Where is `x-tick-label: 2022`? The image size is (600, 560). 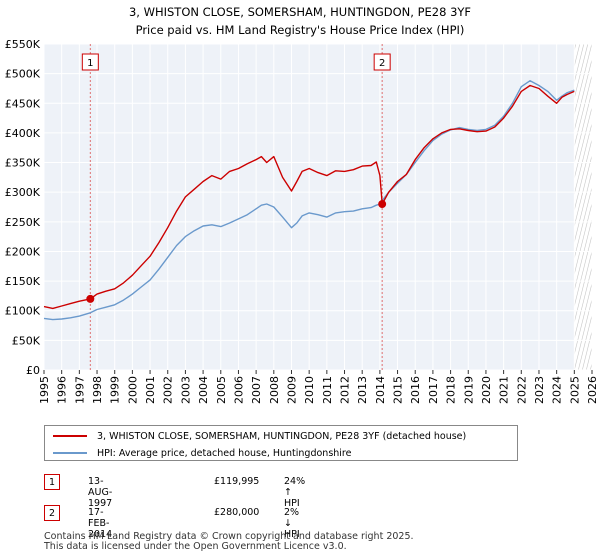 x-tick-label: 2022 is located at coordinates (521, 390).